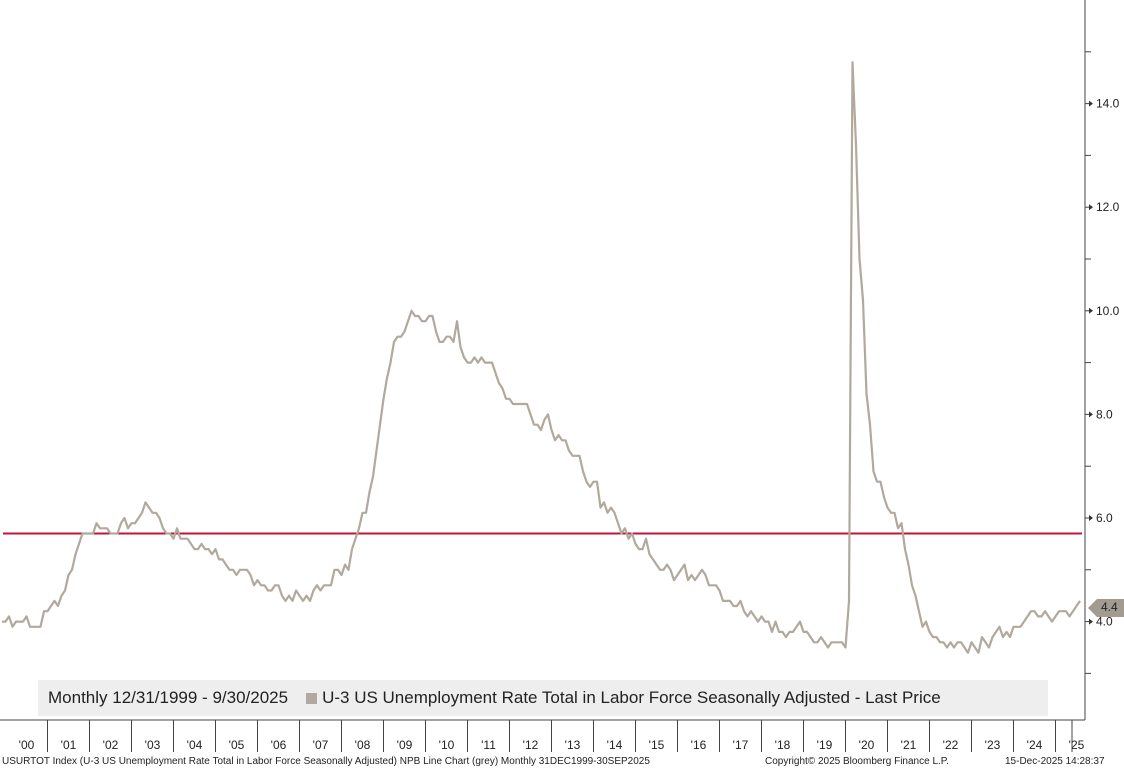 The image size is (1124, 770). Describe the element at coordinates (27, 745) in the screenshot. I see `x-tick-label: '00` at that location.